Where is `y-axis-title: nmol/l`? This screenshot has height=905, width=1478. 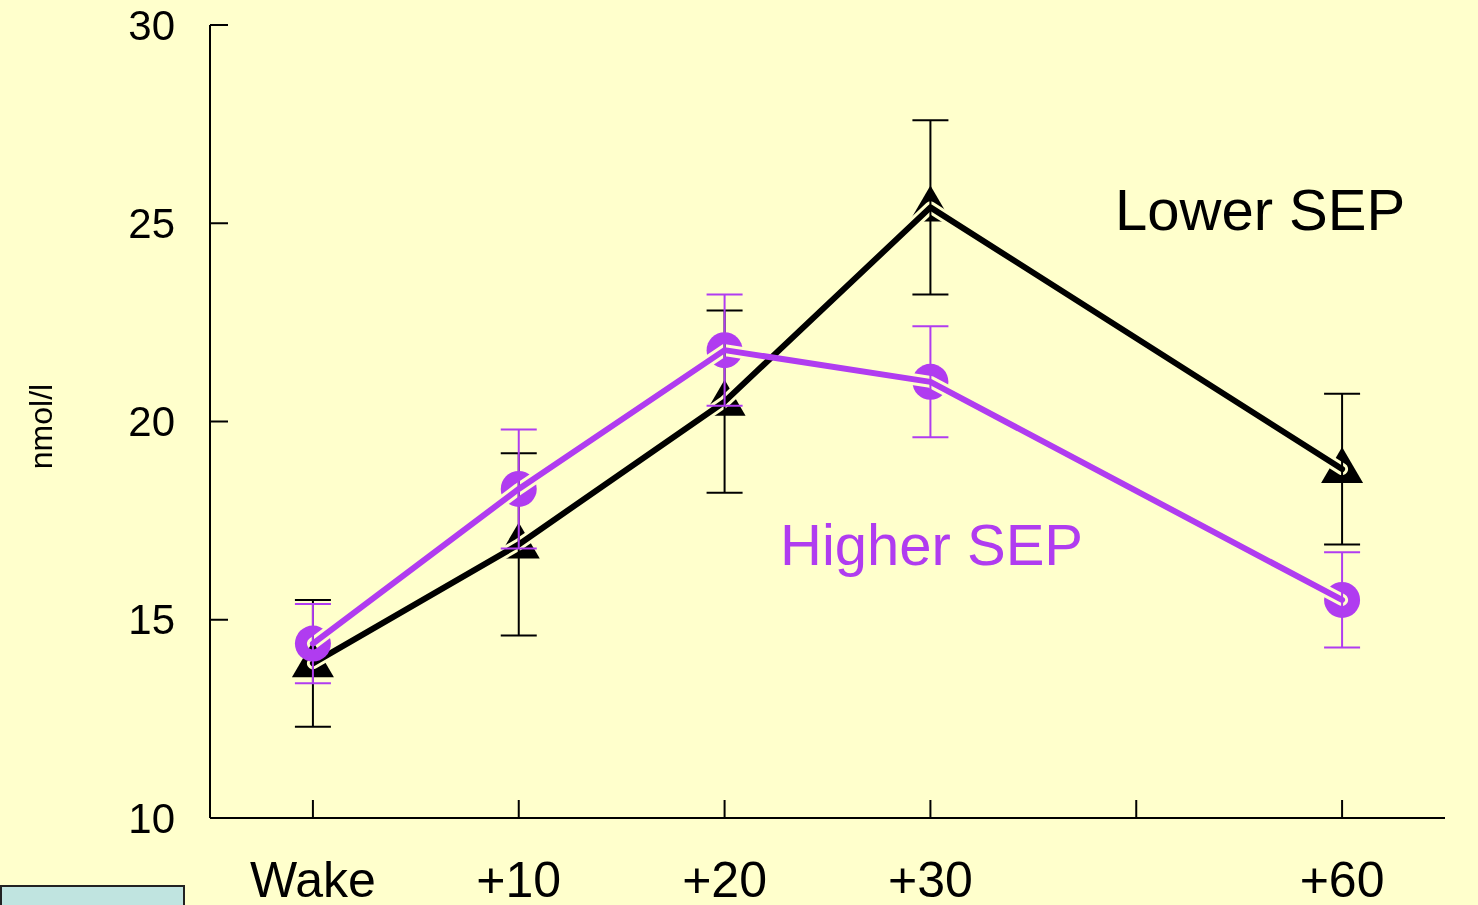
y-axis-title: nmol/l is located at coordinates (41, 426).